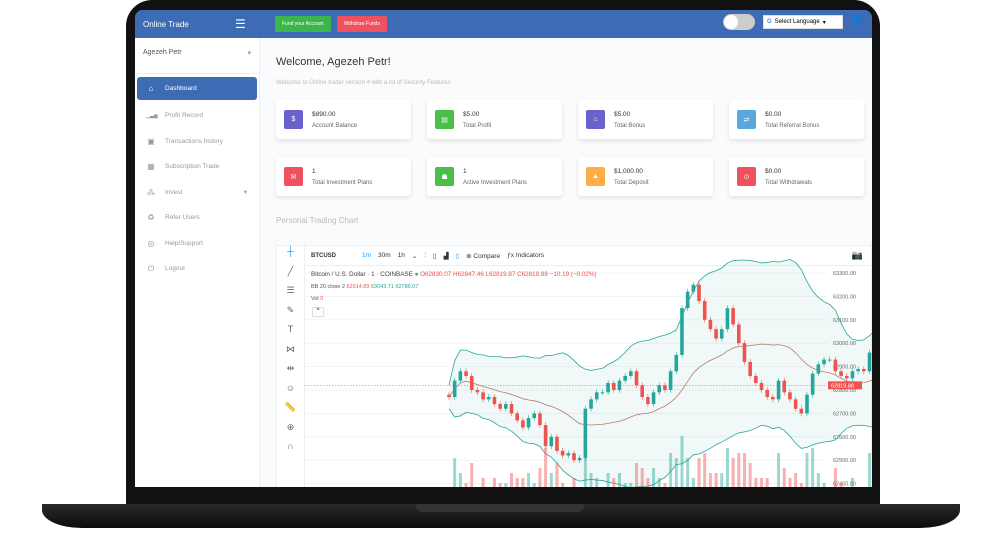 This screenshot has height=539, width=1000. I want to click on symbol: BTCUSD, so click(323, 255).